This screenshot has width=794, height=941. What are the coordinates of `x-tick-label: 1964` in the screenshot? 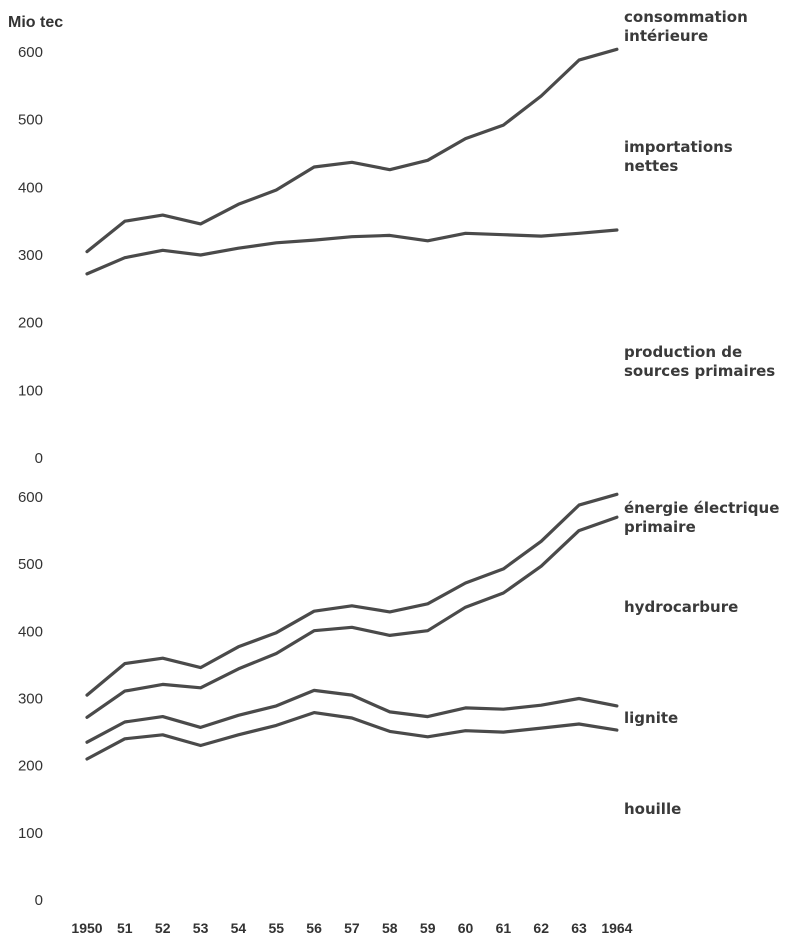 It's located at (616, 928).